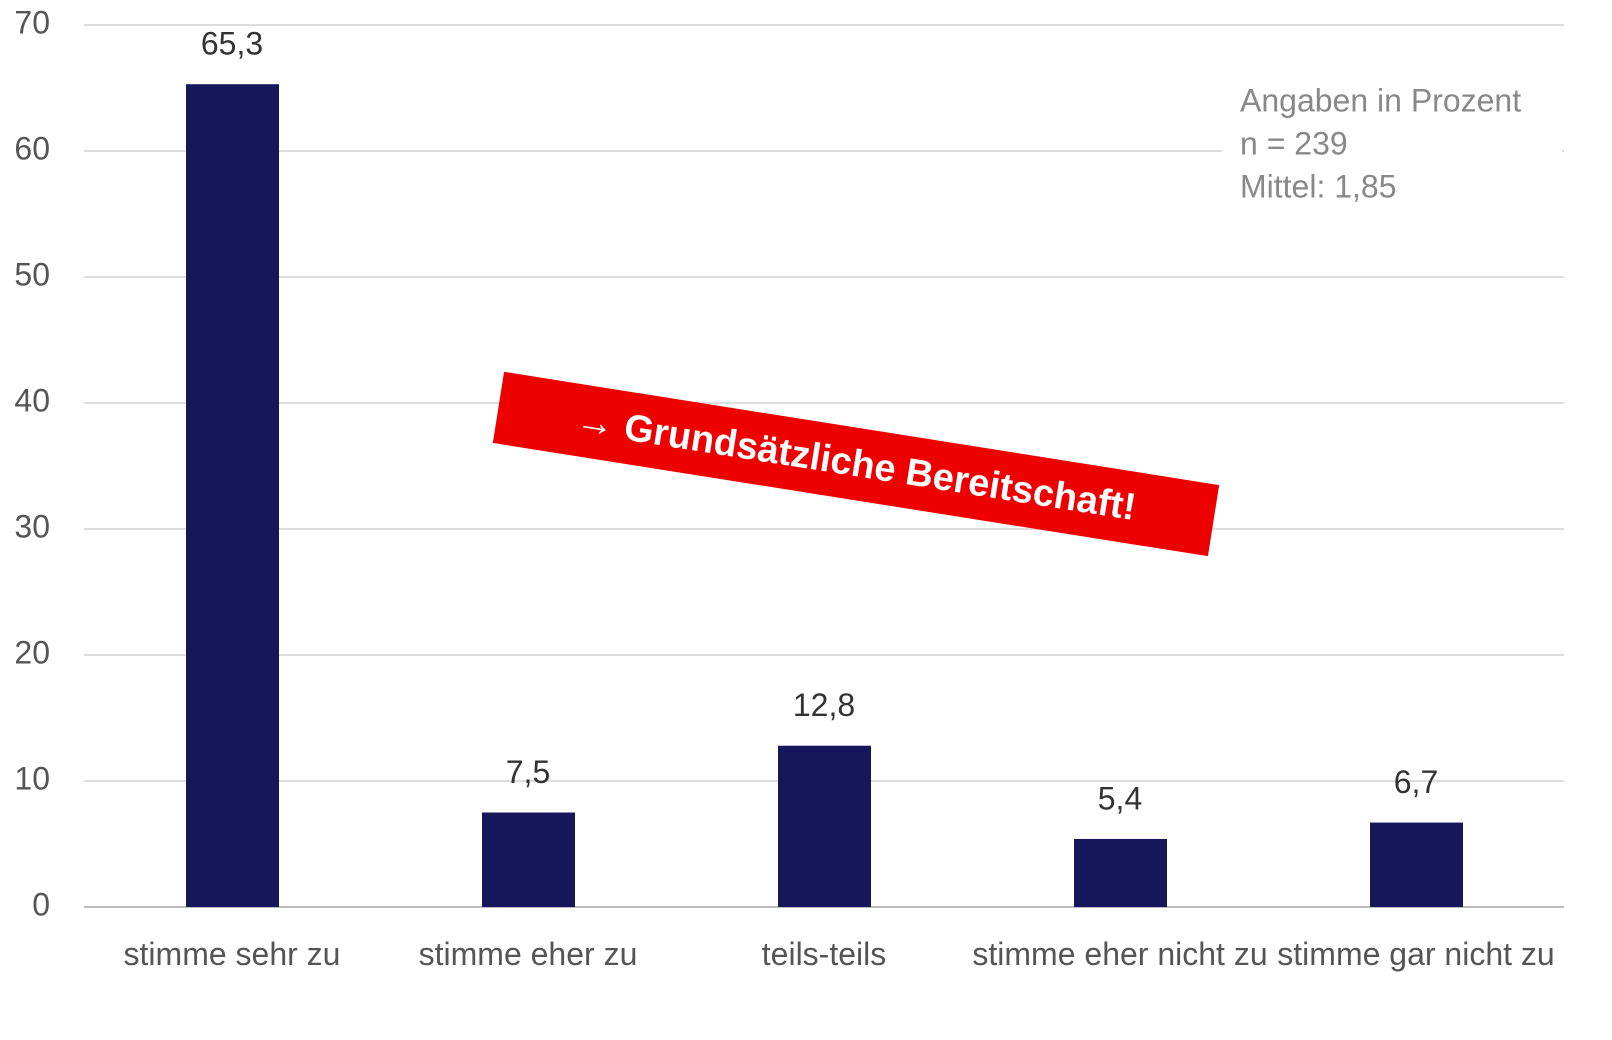 This screenshot has height=1040, width=1612. Describe the element at coordinates (824, 705) in the screenshot. I see `value-label: 12,8` at that location.